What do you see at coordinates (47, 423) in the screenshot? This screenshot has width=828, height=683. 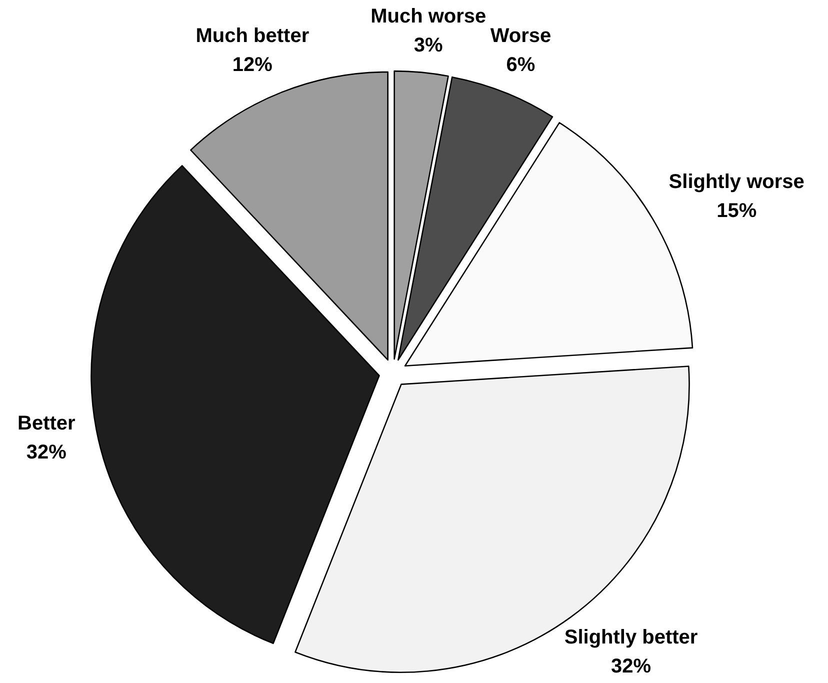 I see `slice-label: Better` at bounding box center [47, 423].